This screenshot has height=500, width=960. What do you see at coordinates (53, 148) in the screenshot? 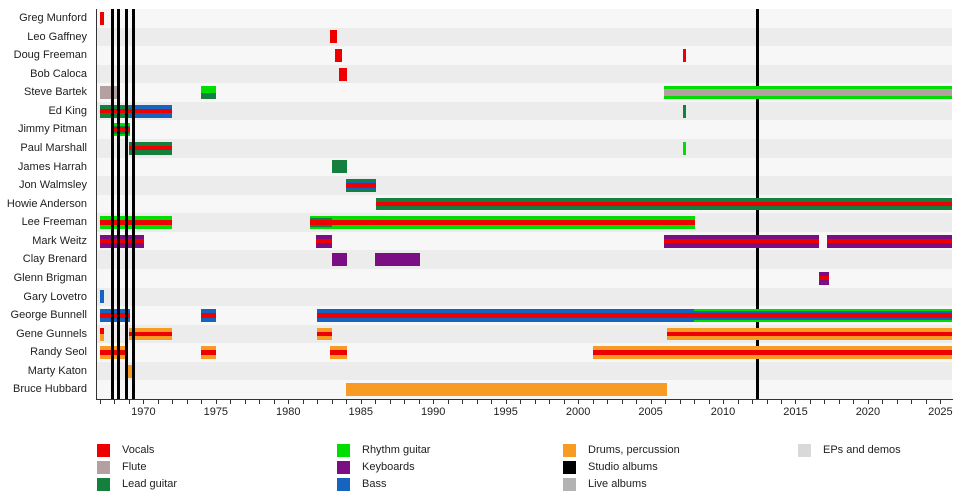
I see `member-name-label: Paul Marshall` at bounding box center [53, 148].